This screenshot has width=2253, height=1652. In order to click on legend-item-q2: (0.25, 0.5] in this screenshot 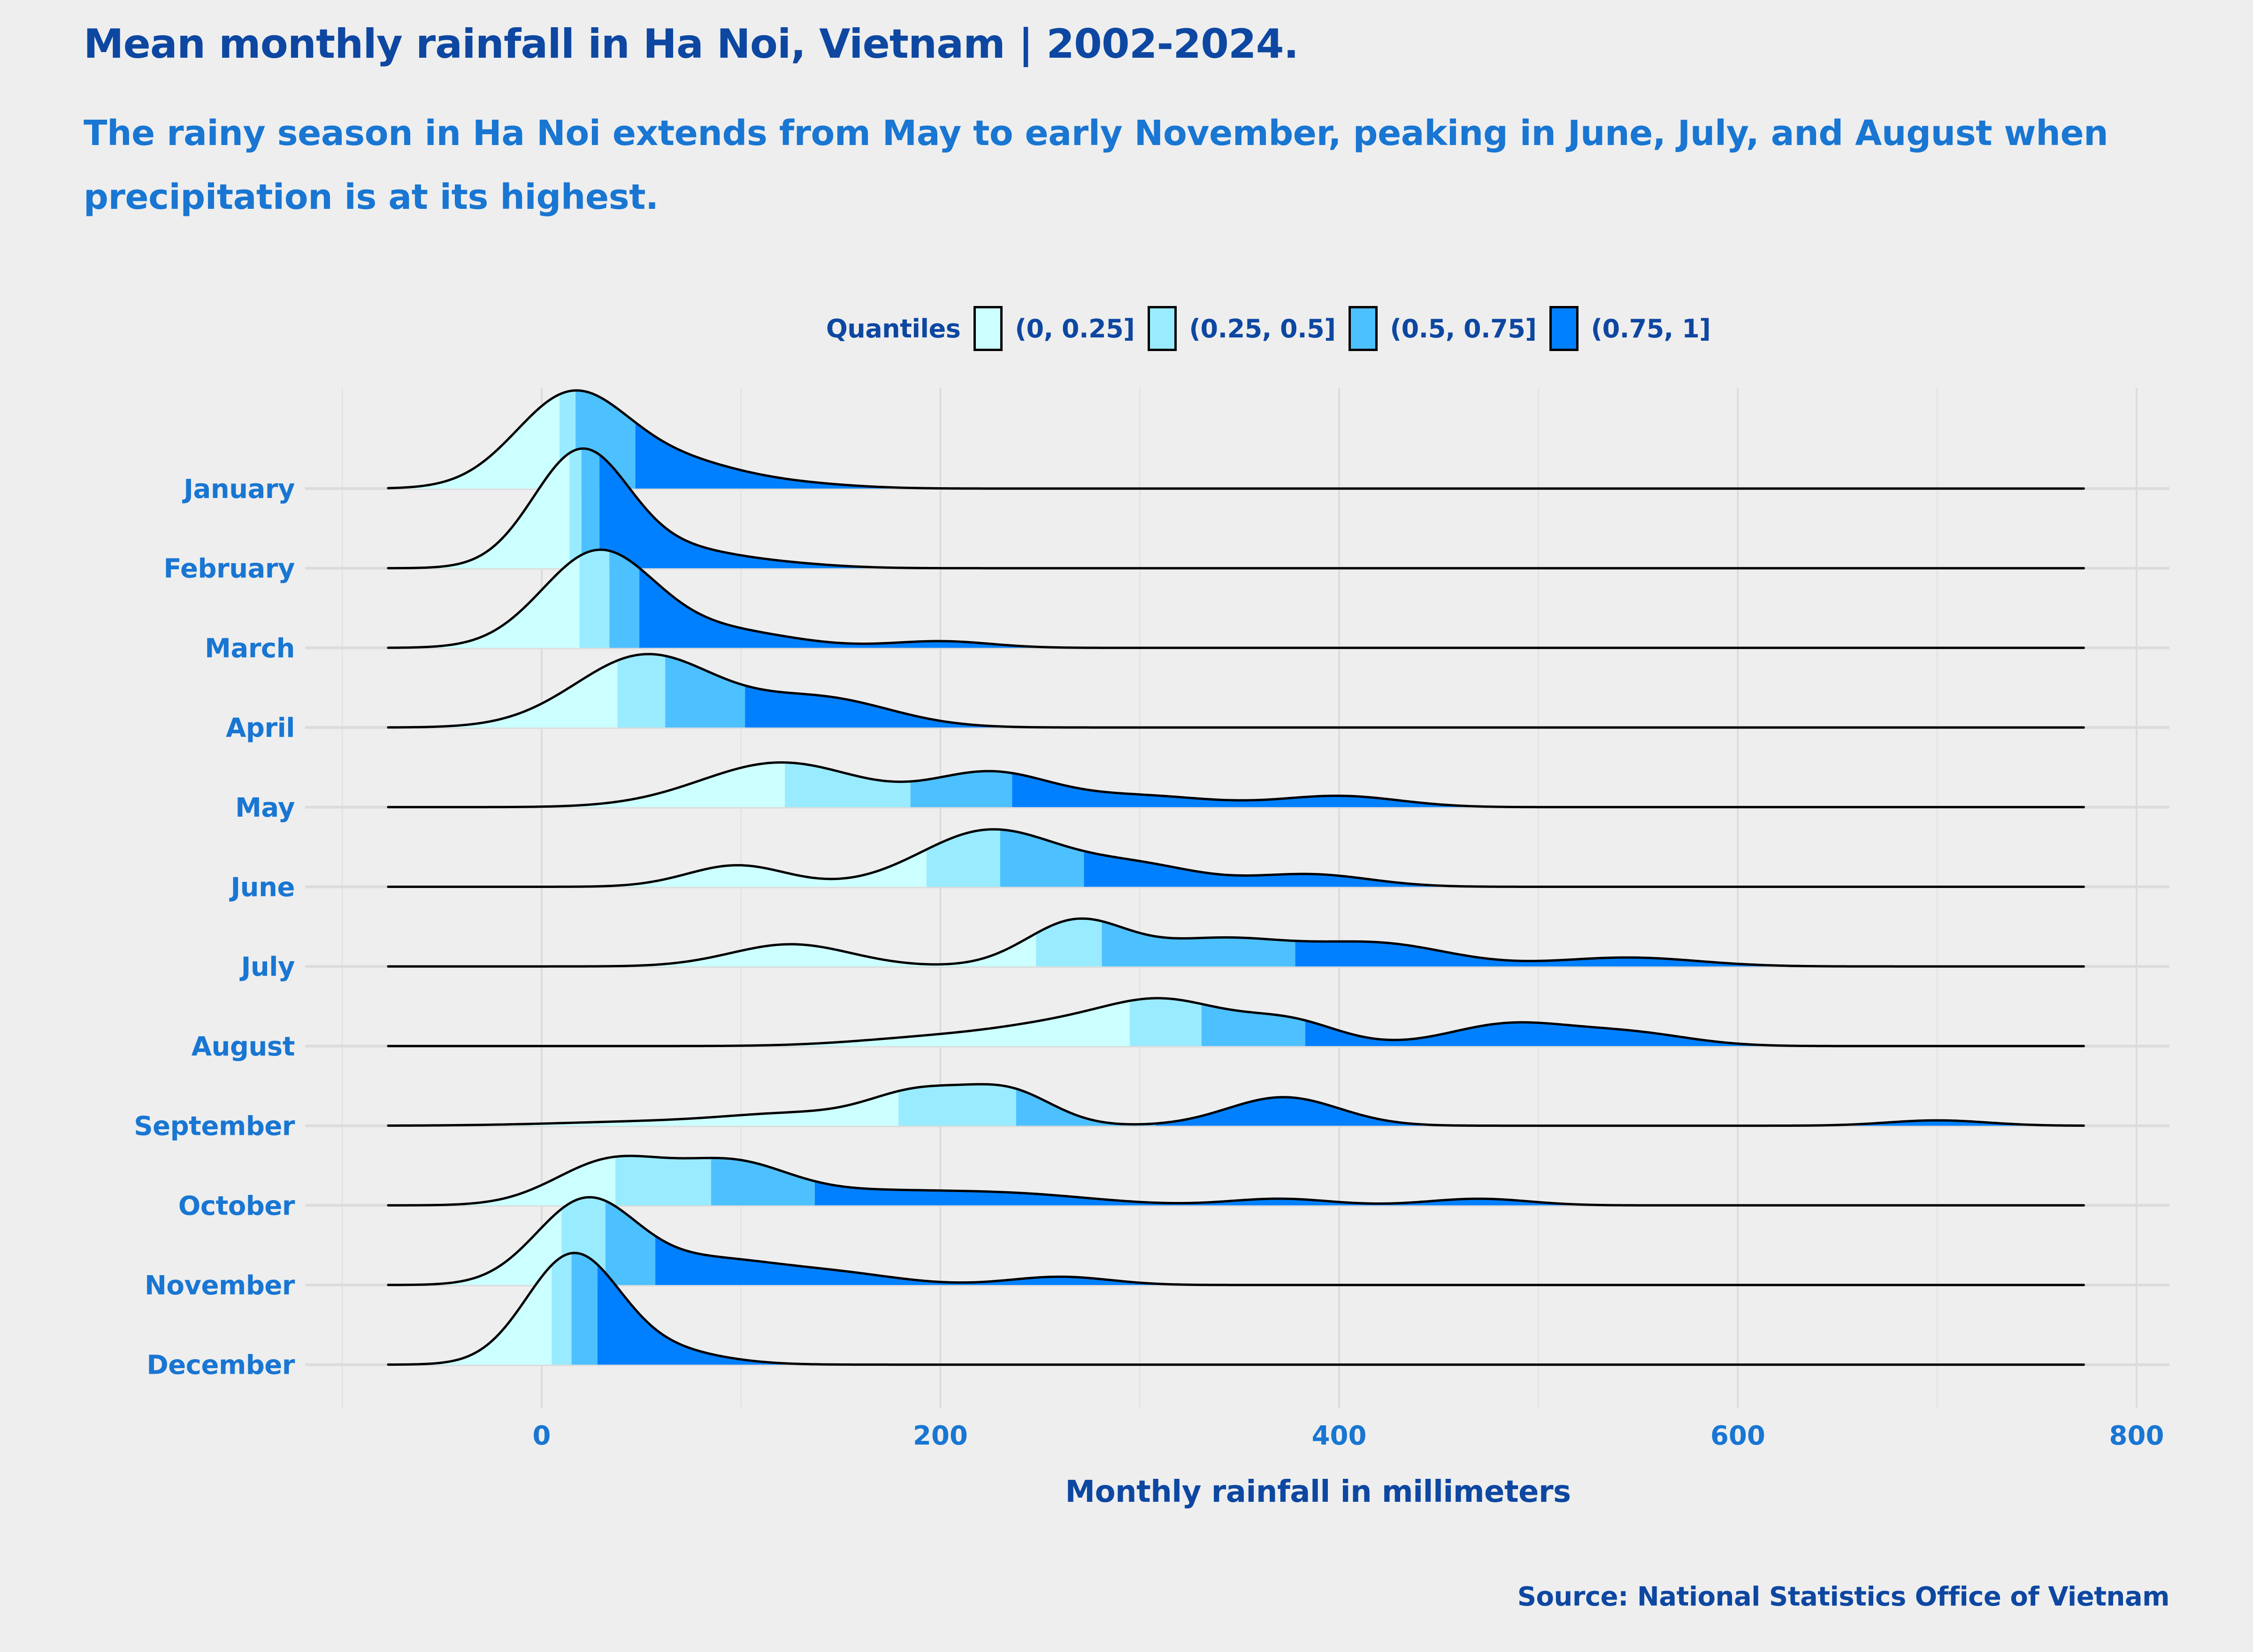, I will do `click(1242, 328)`.